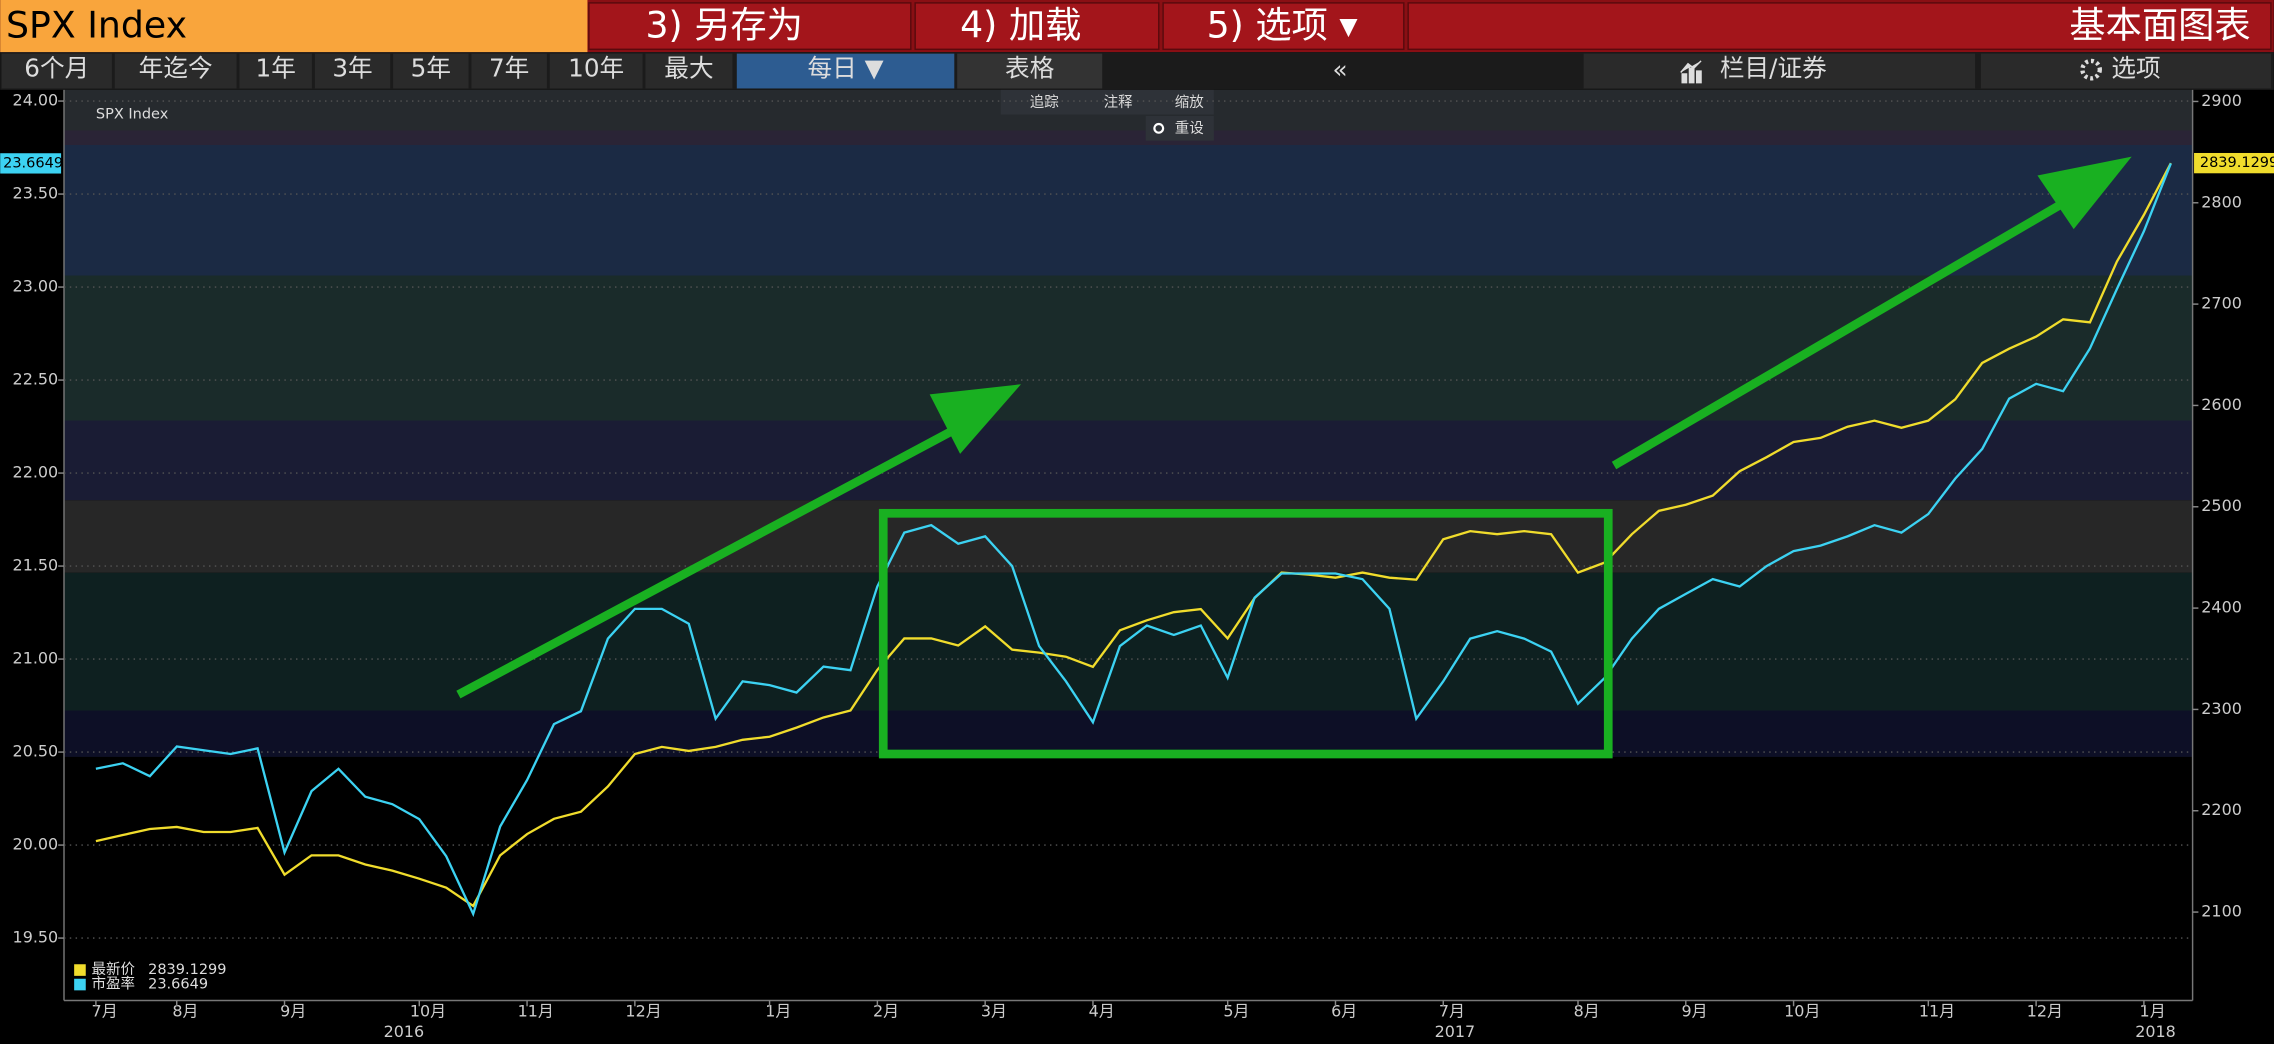 This screenshot has height=1044, width=2274. Describe the element at coordinates (2221, 911) in the screenshot. I see `y2-tick-label: 2100` at that location.